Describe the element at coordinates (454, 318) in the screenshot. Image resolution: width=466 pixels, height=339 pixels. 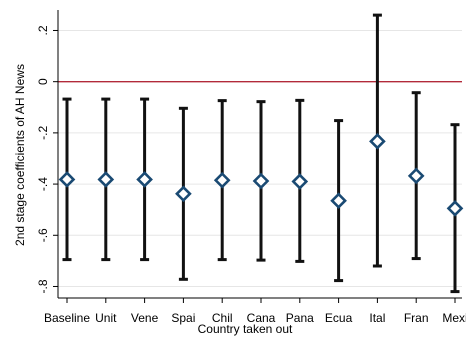
I see `x-tick-label: Mexi` at that location.